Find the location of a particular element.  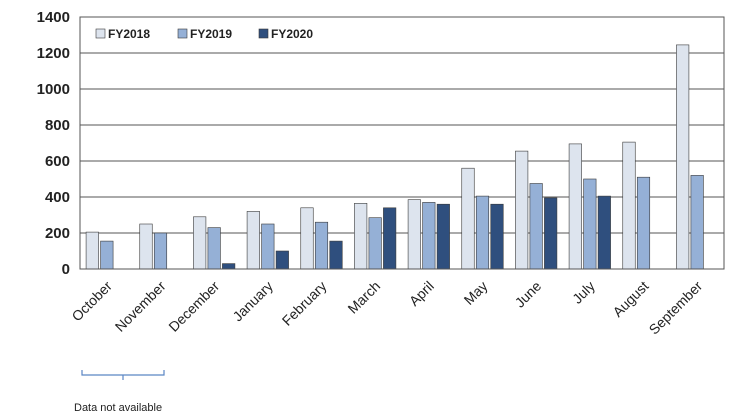

legend-swatch-fy2019 is located at coordinates (182, 33).